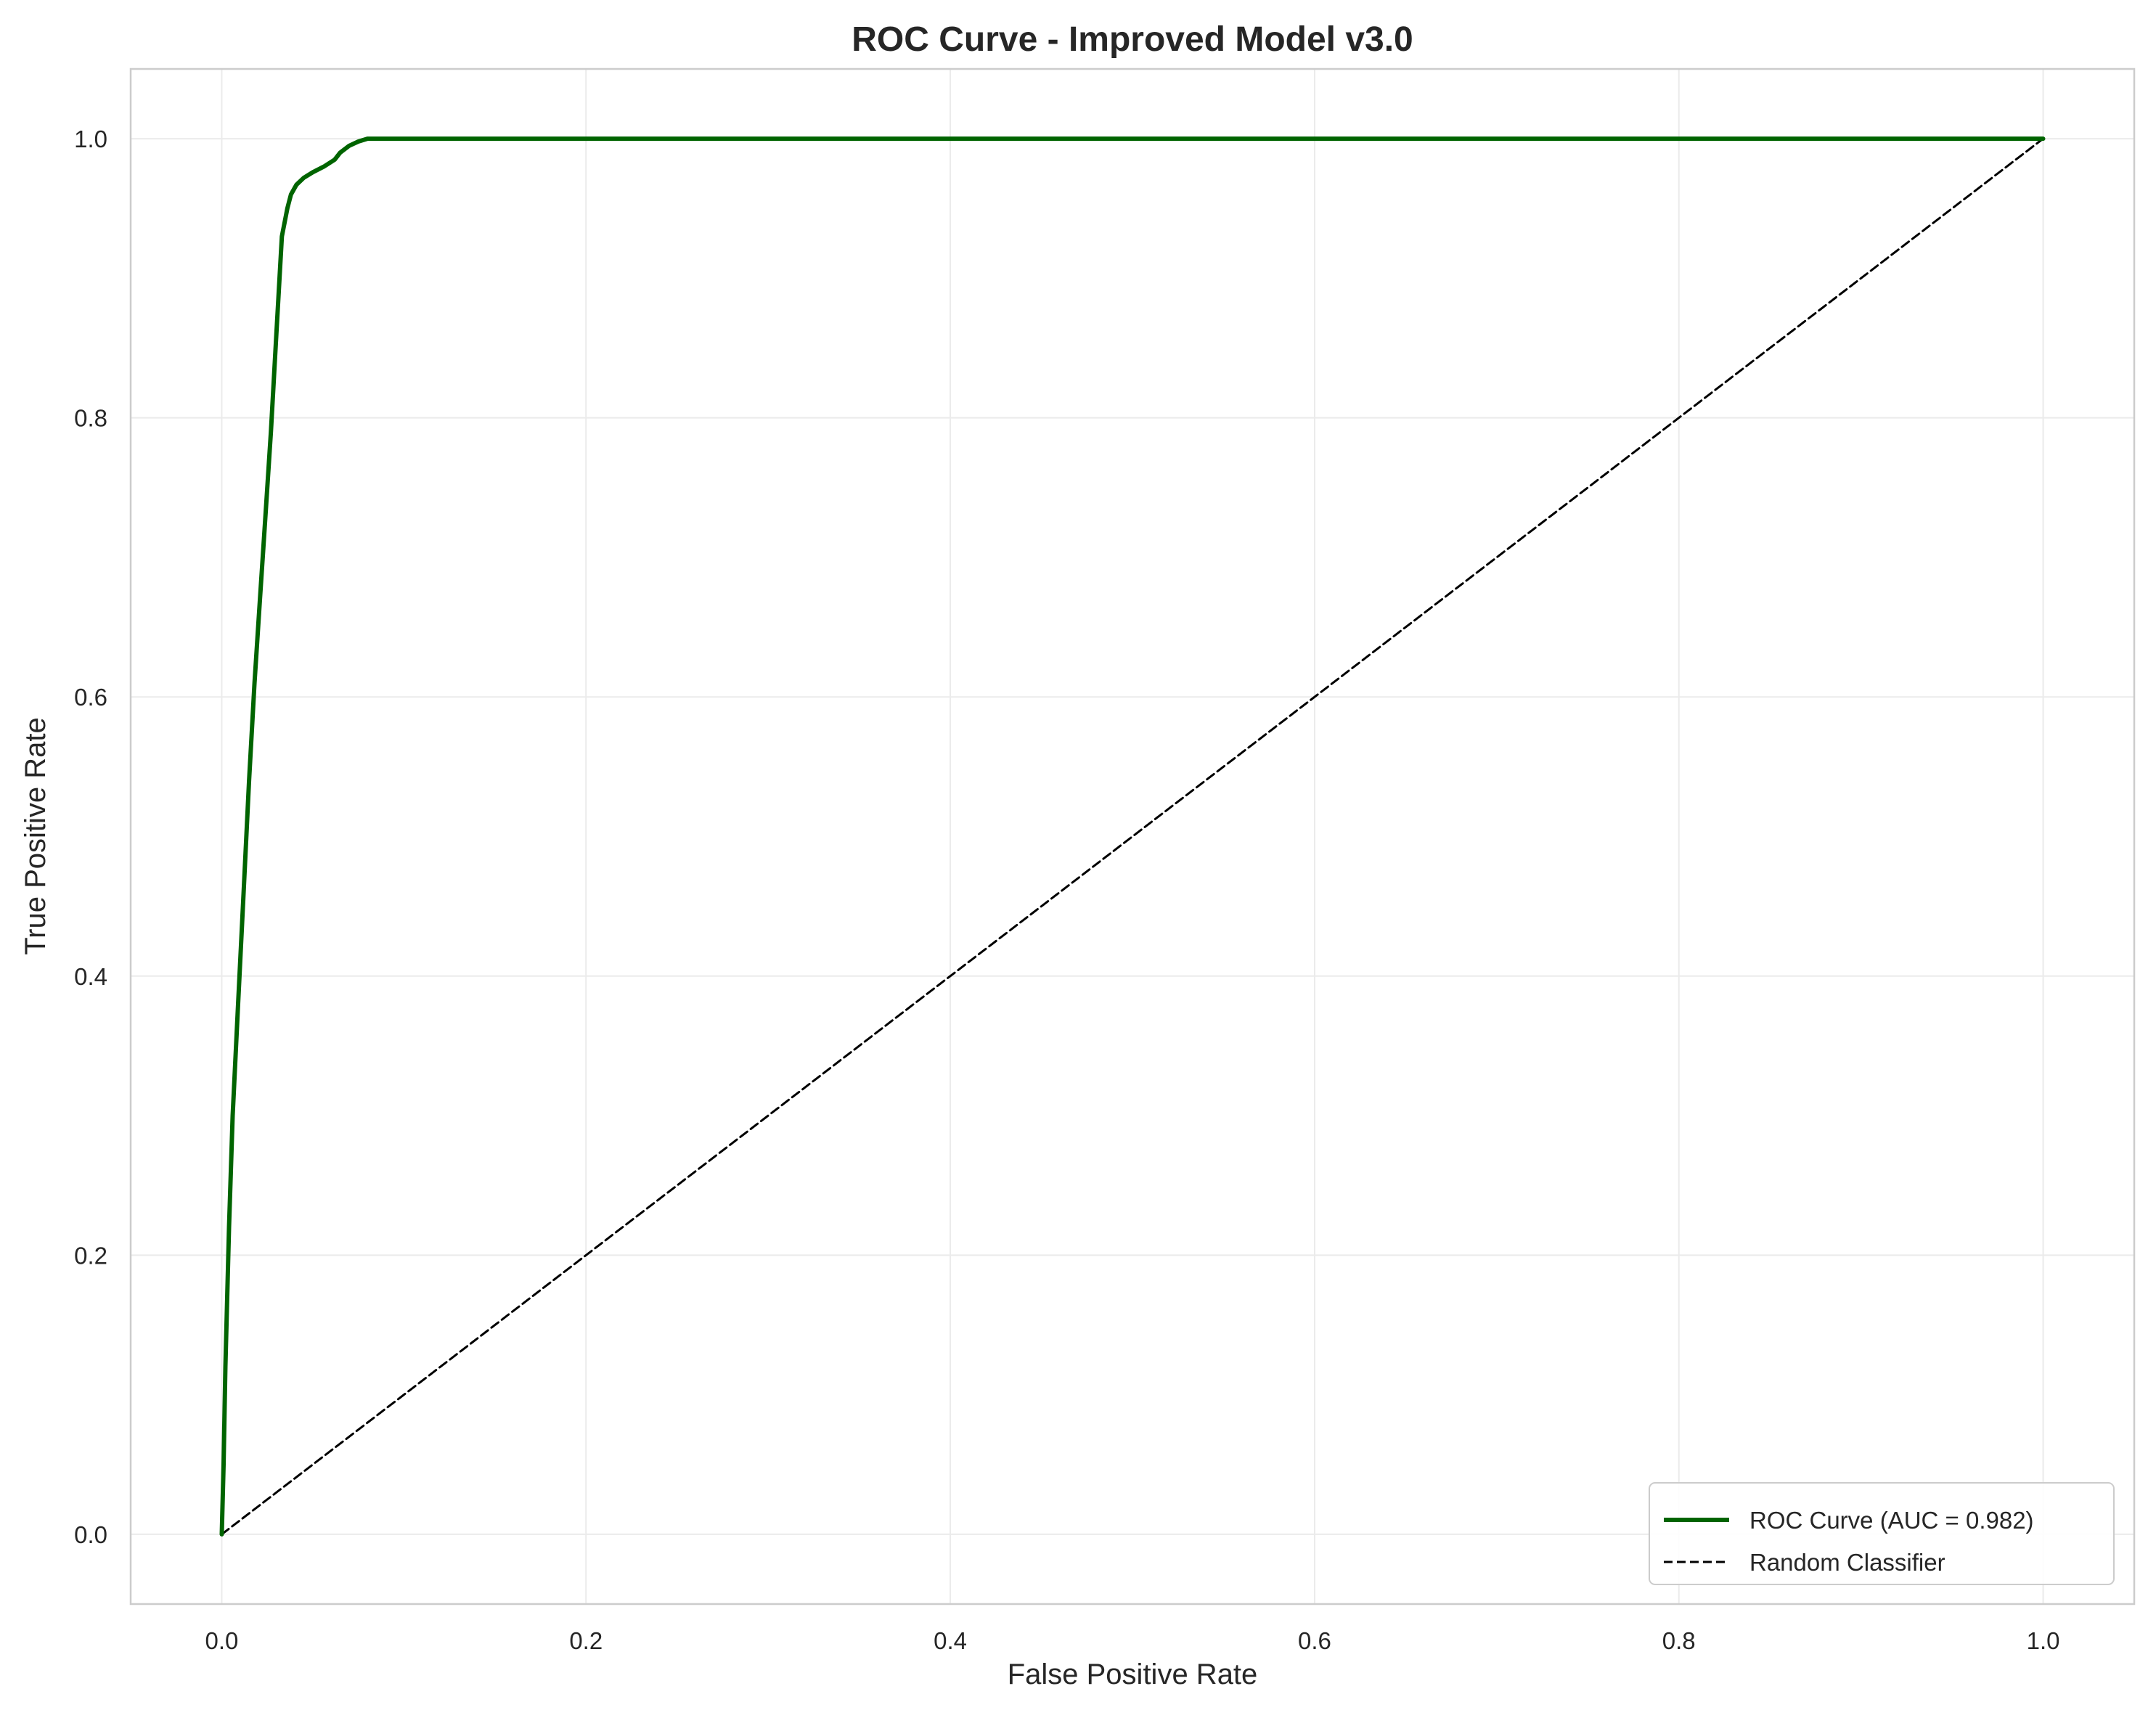 The height and width of the screenshot is (1718, 2156). What do you see at coordinates (1133, 40) in the screenshot?
I see `chart-title: ROC Curve - Improved Model v3.0` at bounding box center [1133, 40].